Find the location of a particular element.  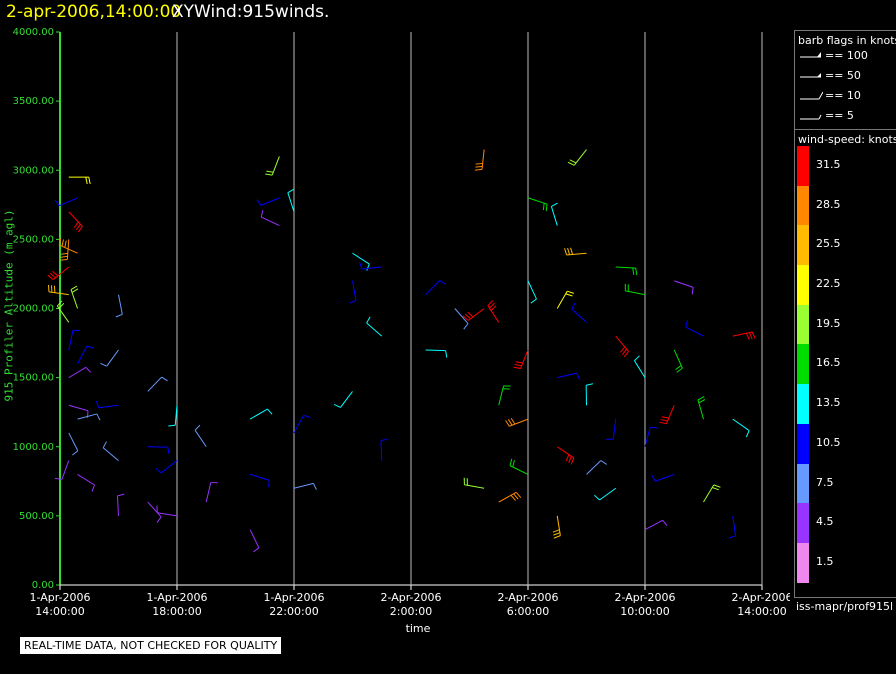

flag-50: == 50 is located at coordinates (845, 77).